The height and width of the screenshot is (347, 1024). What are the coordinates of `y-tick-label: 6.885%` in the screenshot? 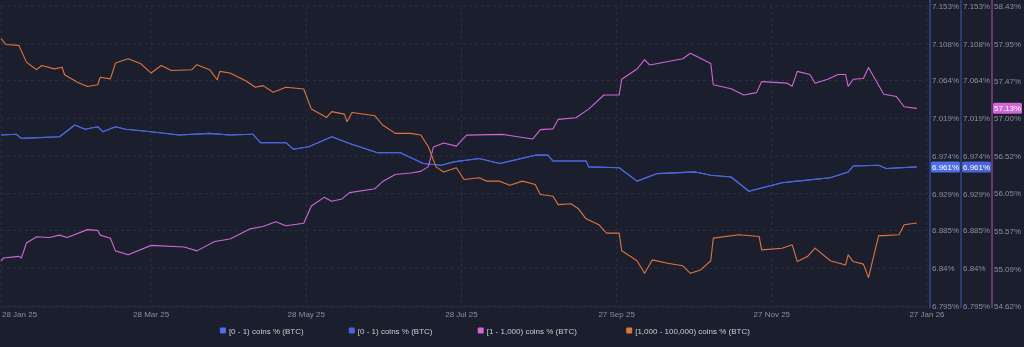 It's located at (946, 231).